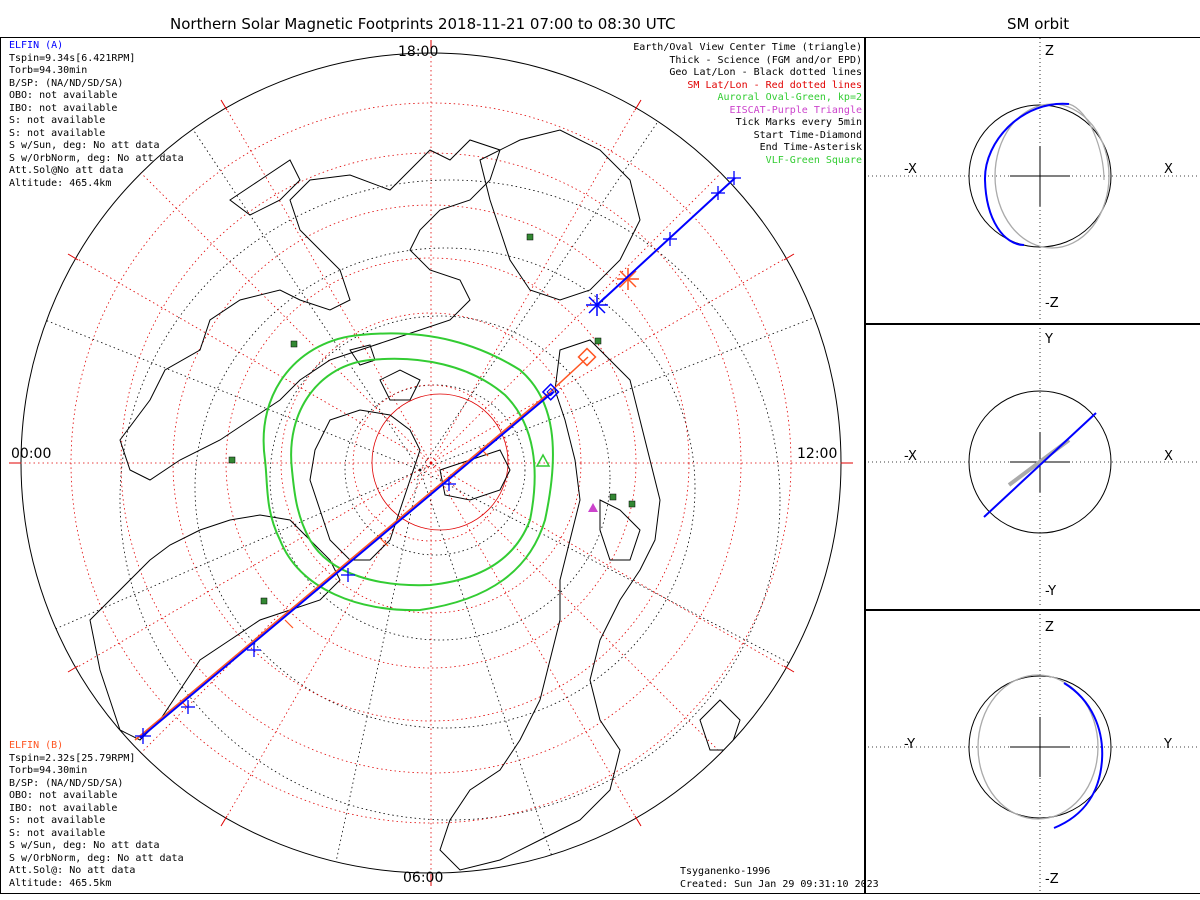 The height and width of the screenshot is (900, 1200). What do you see at coordinates (1038, 24) in the screenshot?
I see `sidebar-title: SM orbit` at bounding box center [1038, 24].